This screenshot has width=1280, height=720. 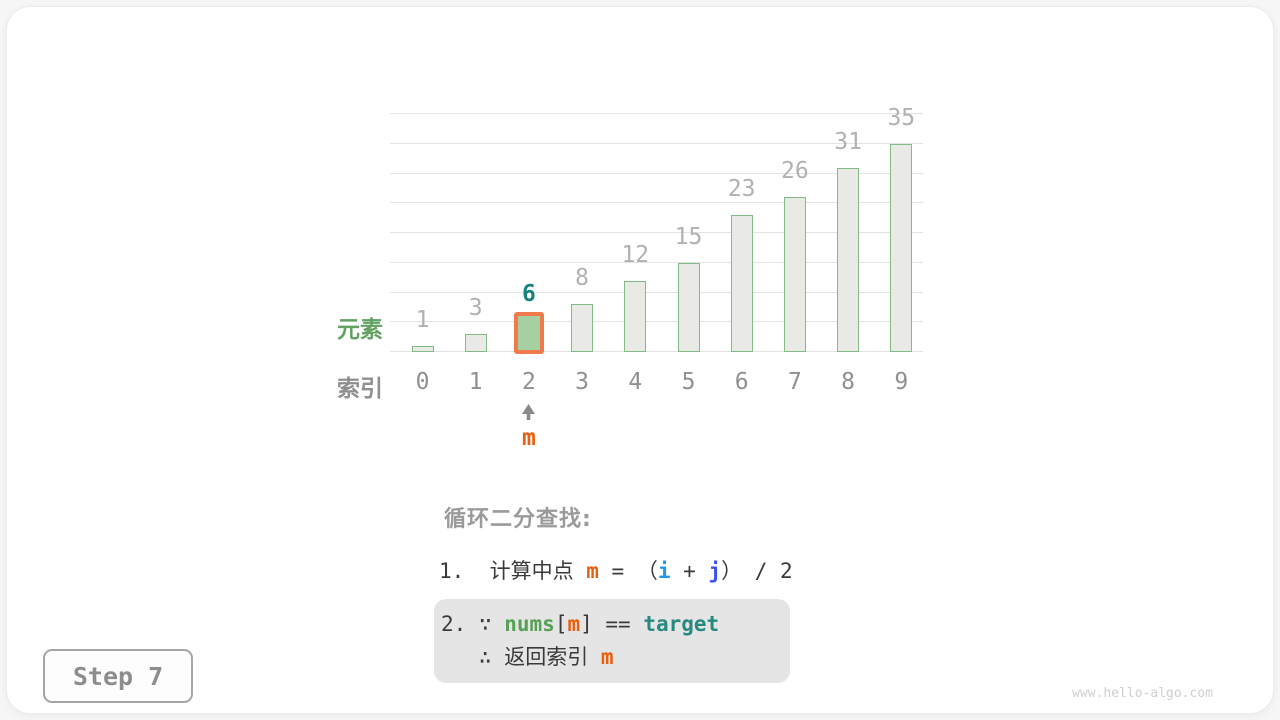 What do you see at coordinates (901, 382) in the screenshot?
I see `index-label: 9` at bounding box center [901, 382].